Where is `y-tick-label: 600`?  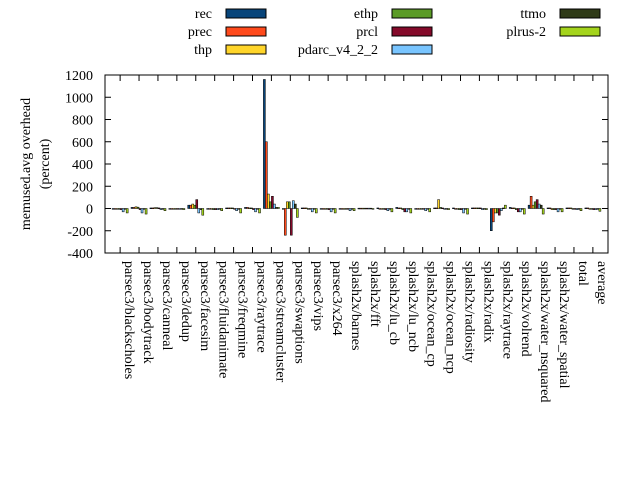 y-tick-label: 600 is located at coordinates (82, 143).